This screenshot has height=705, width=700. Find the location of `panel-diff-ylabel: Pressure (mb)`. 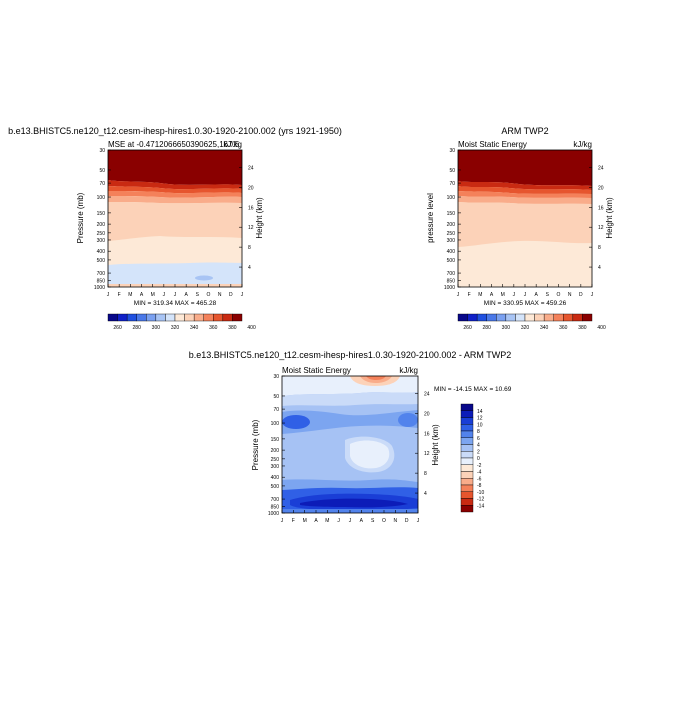

panel-diff-ylabel: Pressure (mb) is located at coordinates (255, 444).